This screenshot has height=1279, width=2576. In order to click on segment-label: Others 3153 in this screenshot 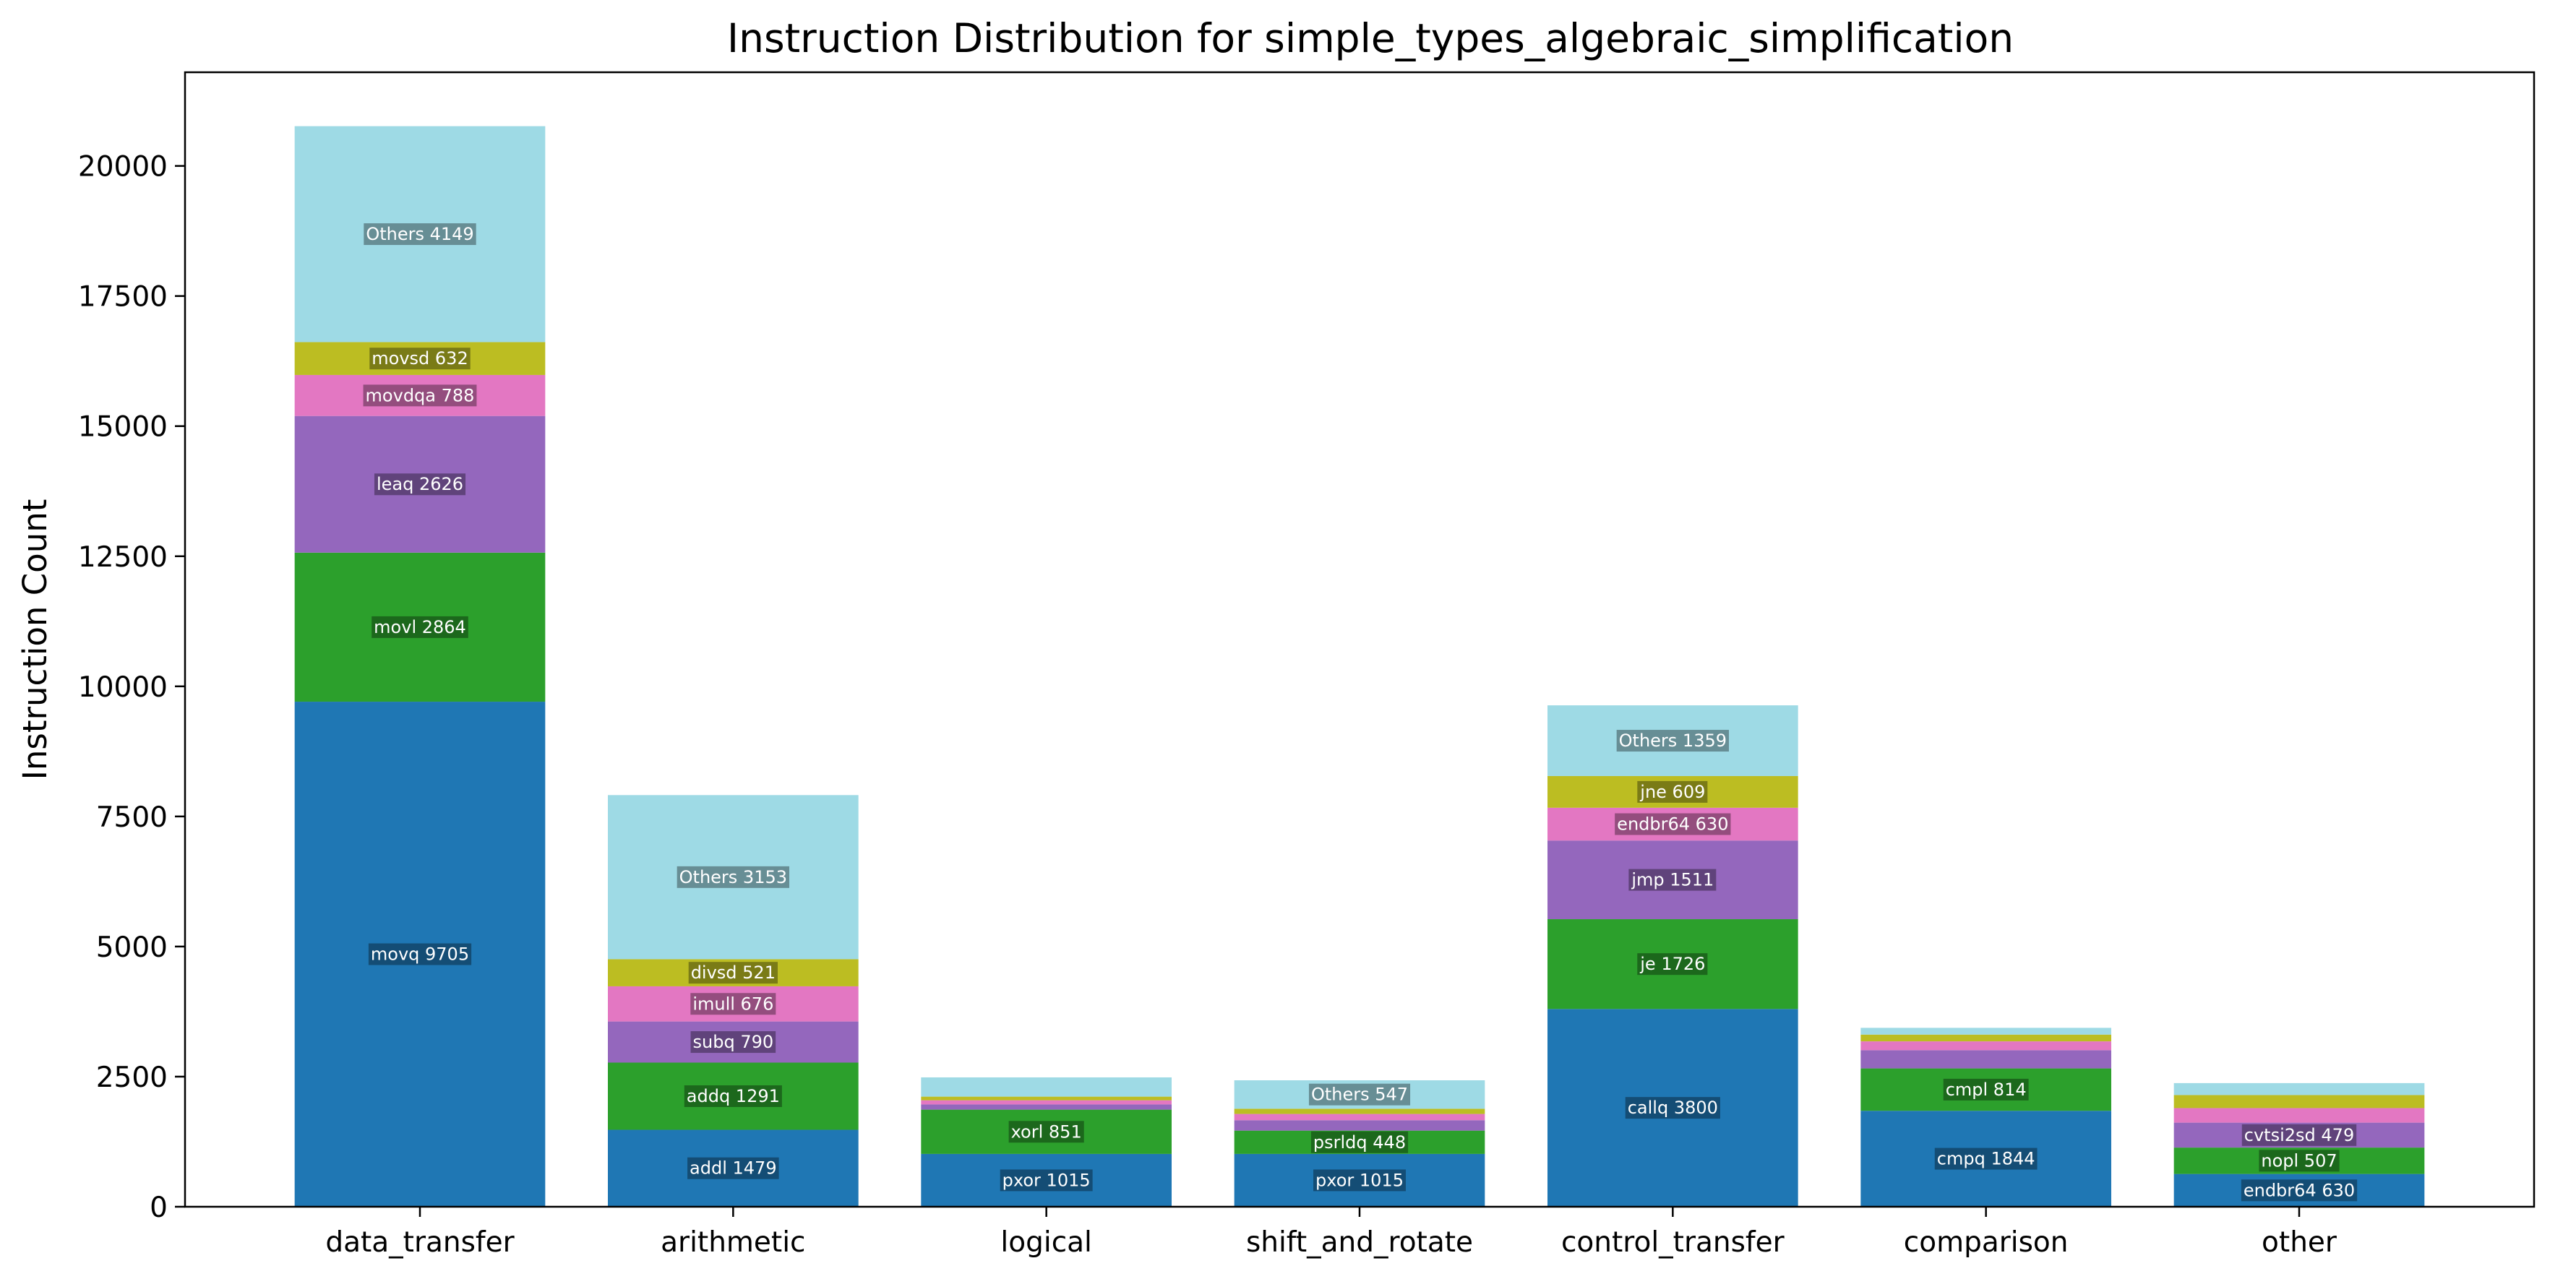, I will do `click(733, 877)`.